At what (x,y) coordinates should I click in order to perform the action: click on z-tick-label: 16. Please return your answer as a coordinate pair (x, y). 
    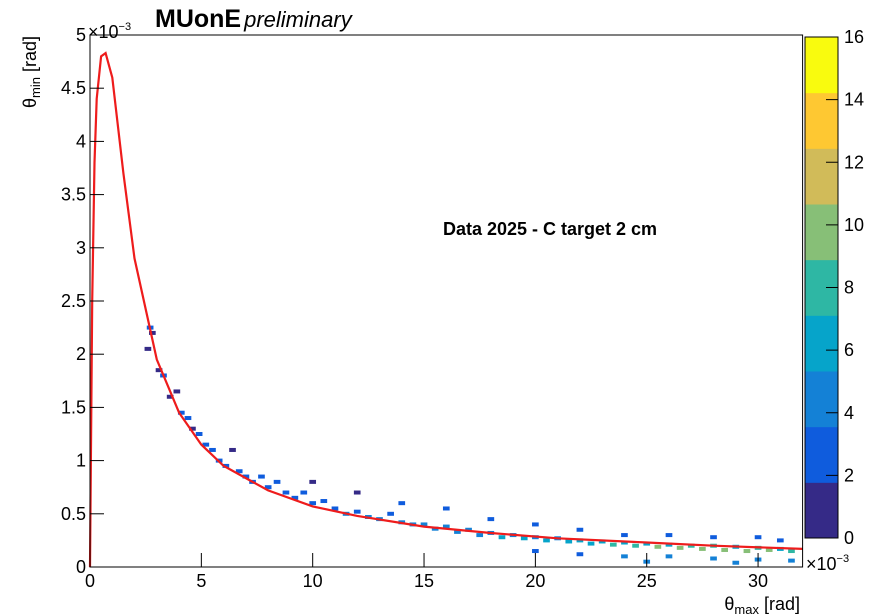
    Looking at the image, I should click on (854, 37).